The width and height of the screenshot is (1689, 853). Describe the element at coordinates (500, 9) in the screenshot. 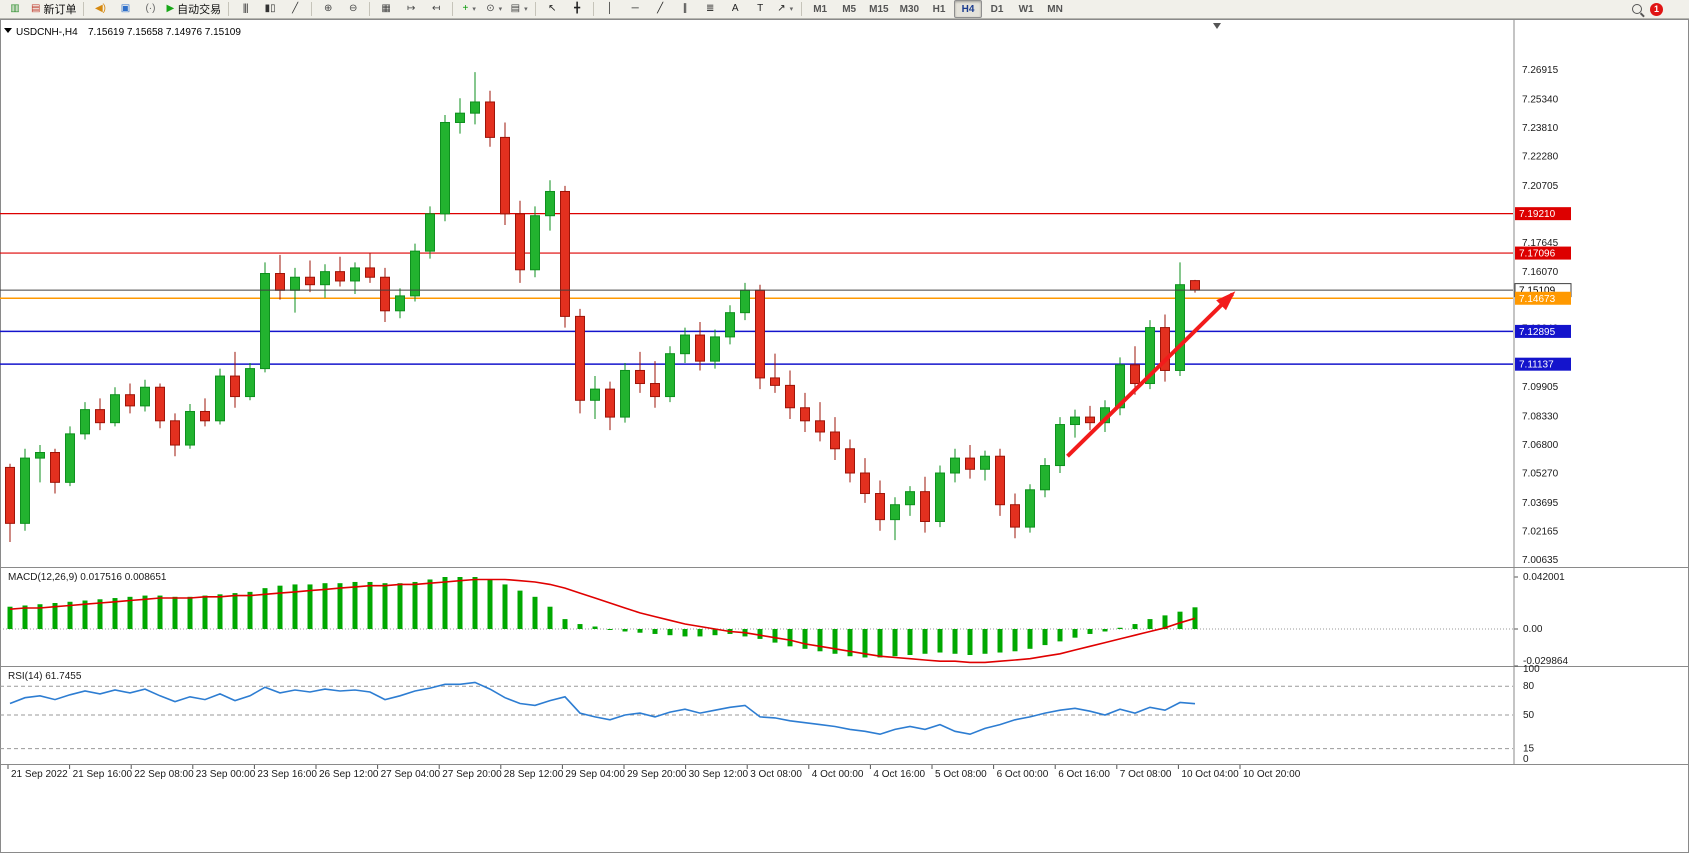

I see `periods-dropdown-icon: ▾` at that location.